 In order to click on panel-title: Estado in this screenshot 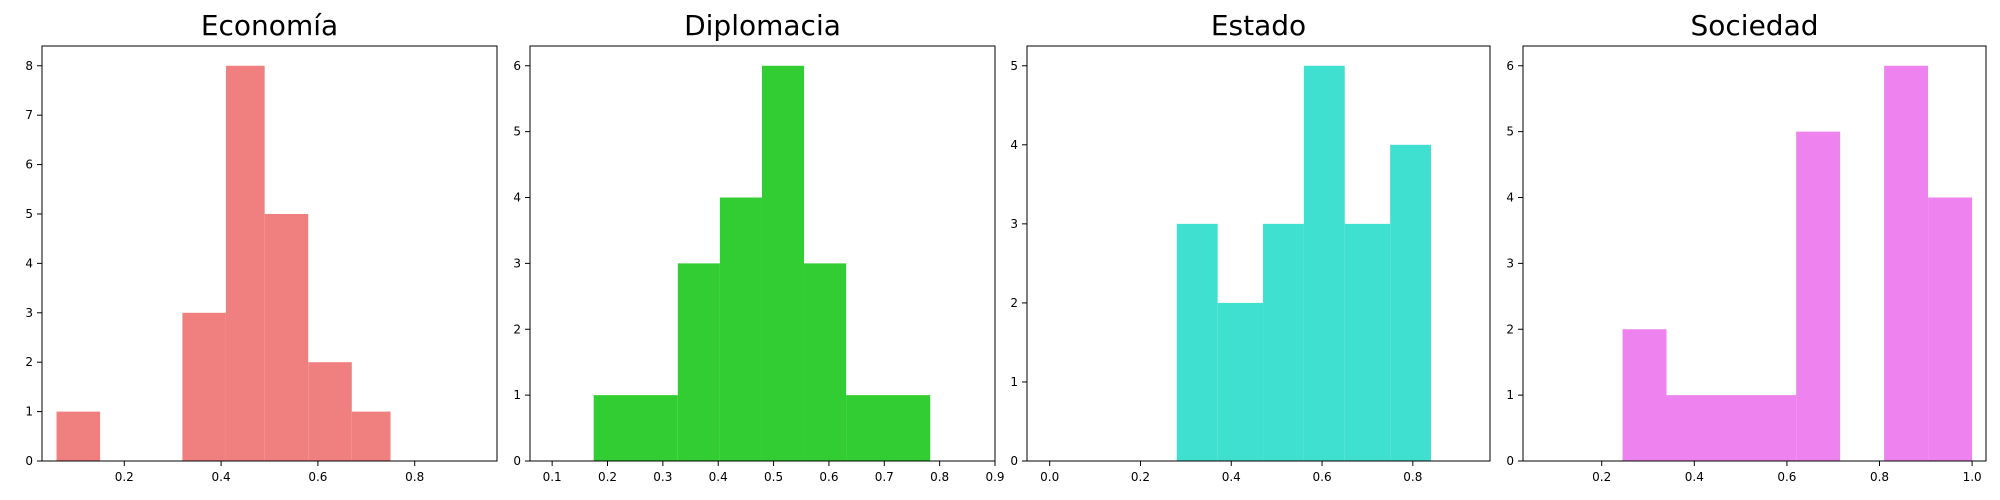, I will do `click(1258, 25)`.